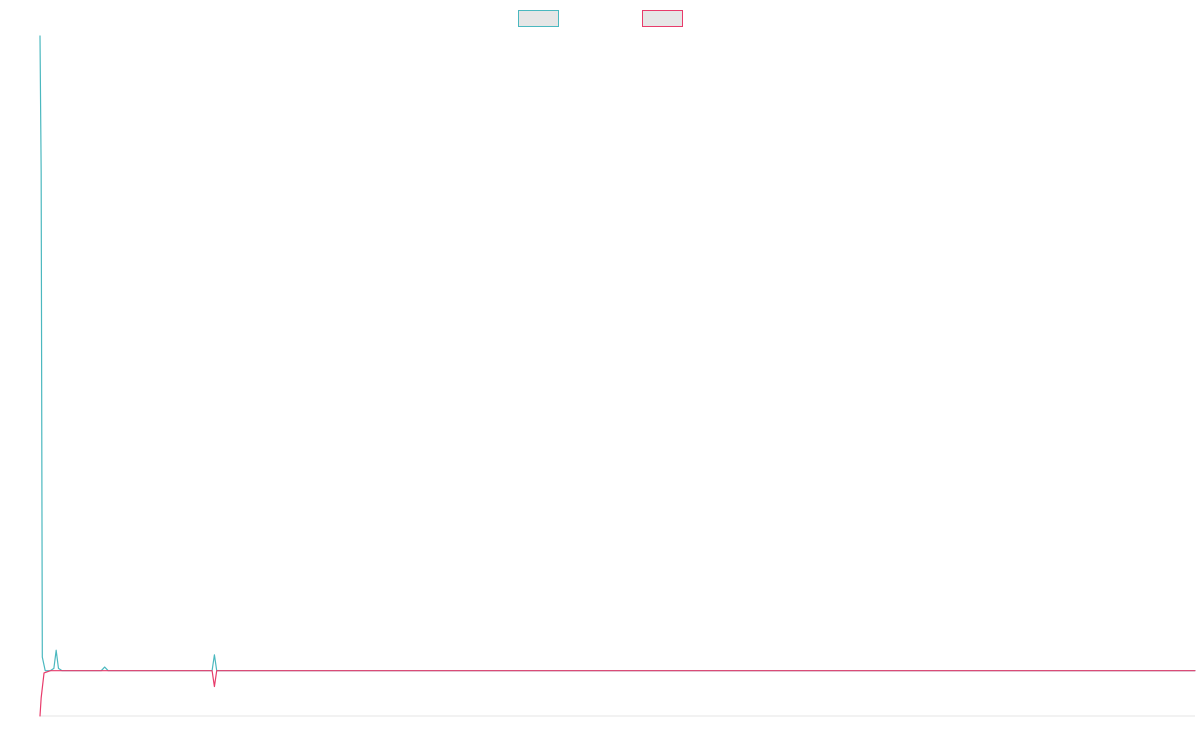 The height and width of the screenshot is (750, 1200). I want to click on series-2-line, so click(617, 693).